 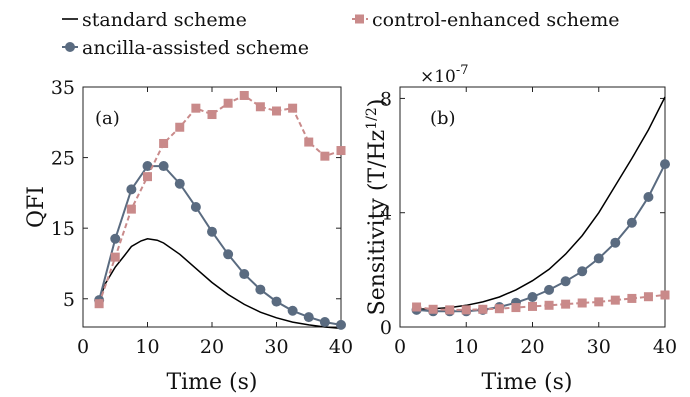 I want to click on legend-marker-ancilla, so click(x=70, y=47).